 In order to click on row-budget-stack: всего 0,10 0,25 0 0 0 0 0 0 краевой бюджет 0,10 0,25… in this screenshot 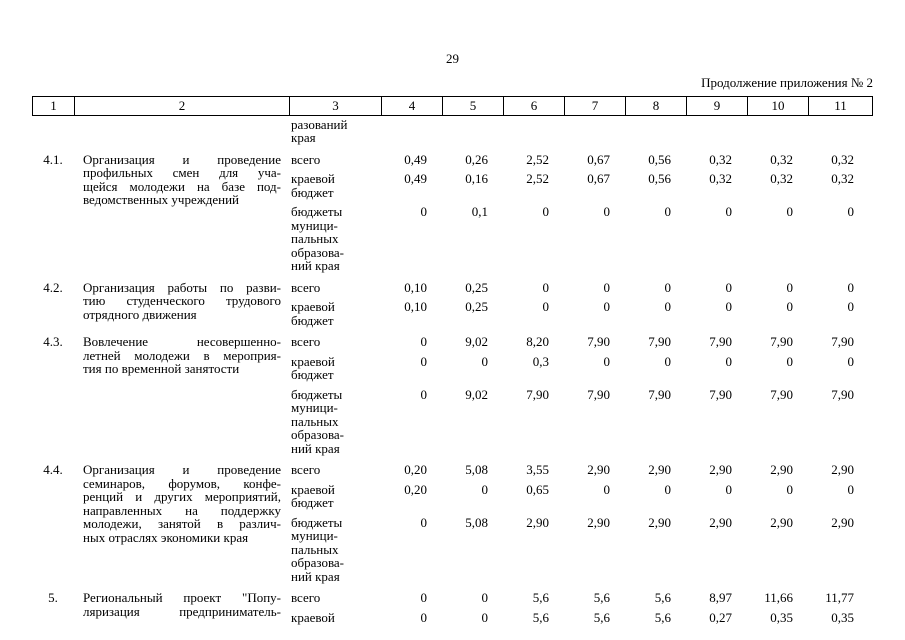, I will do `click(581, 303)`.